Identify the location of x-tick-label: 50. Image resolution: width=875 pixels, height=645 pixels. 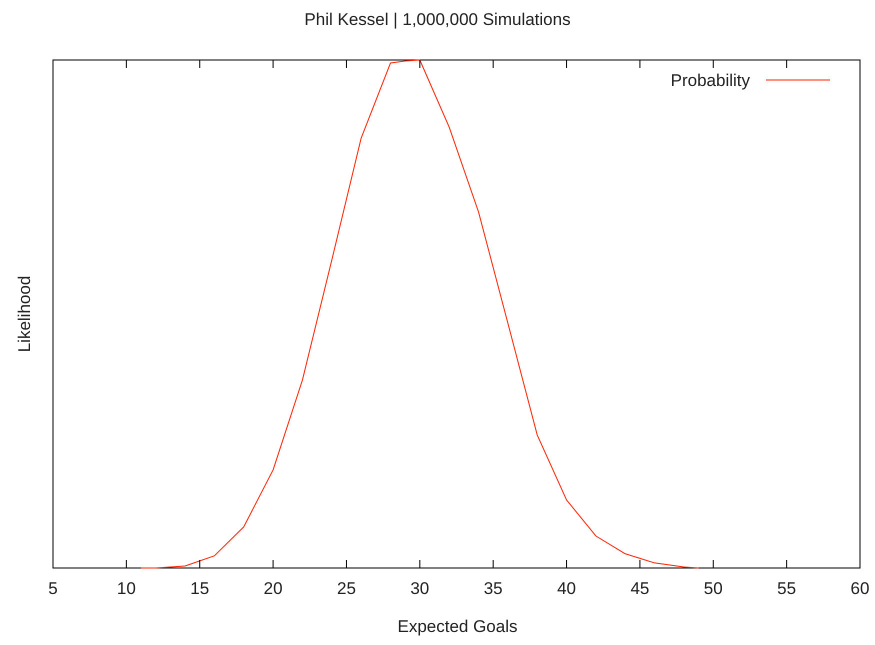
(713, 588).